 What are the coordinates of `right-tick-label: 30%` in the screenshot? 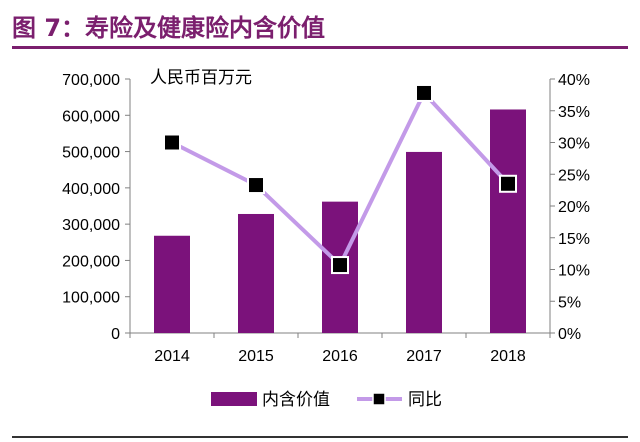 It's located at (574, 144).